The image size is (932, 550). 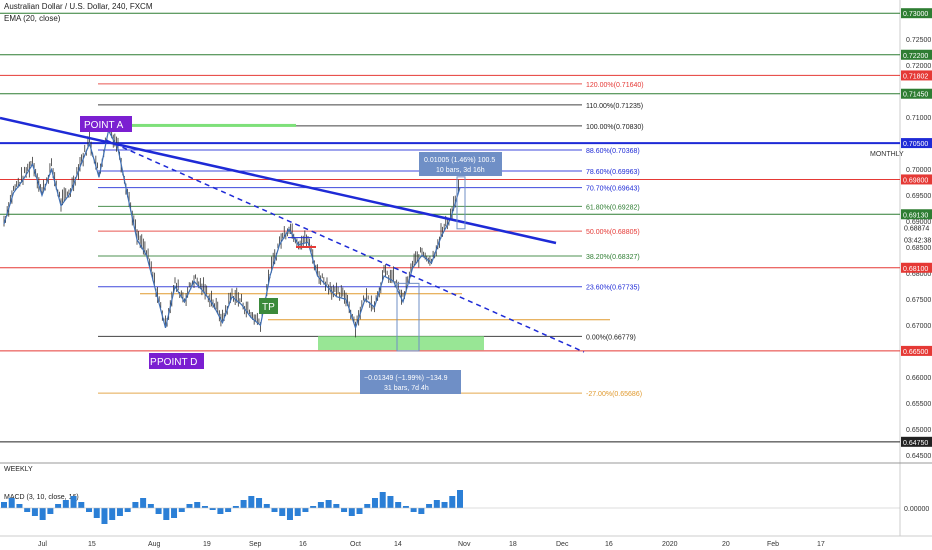 What do you see at coordinates (614, 394) in the screenshot?
I see `fib-level-label: -27.00%(0.65686)` at bounding box center [614, 394].